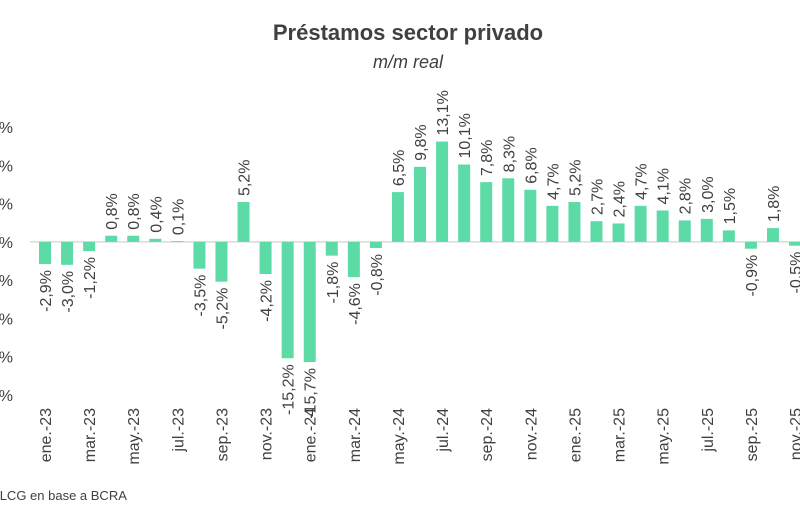 The image size is (800, 522). Describe the element at coordinates (267, 301) in the screenshot. I see `value-label: -4,2%` at that location.